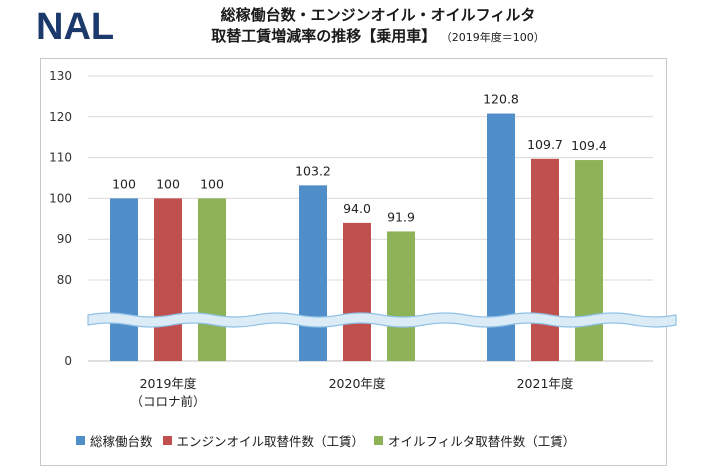 The height and width of the screenshot is (474, 710). I want to click on legend-label-oil-filter: オイルフィルタ取替件数（工賃）, so click(482, 441).